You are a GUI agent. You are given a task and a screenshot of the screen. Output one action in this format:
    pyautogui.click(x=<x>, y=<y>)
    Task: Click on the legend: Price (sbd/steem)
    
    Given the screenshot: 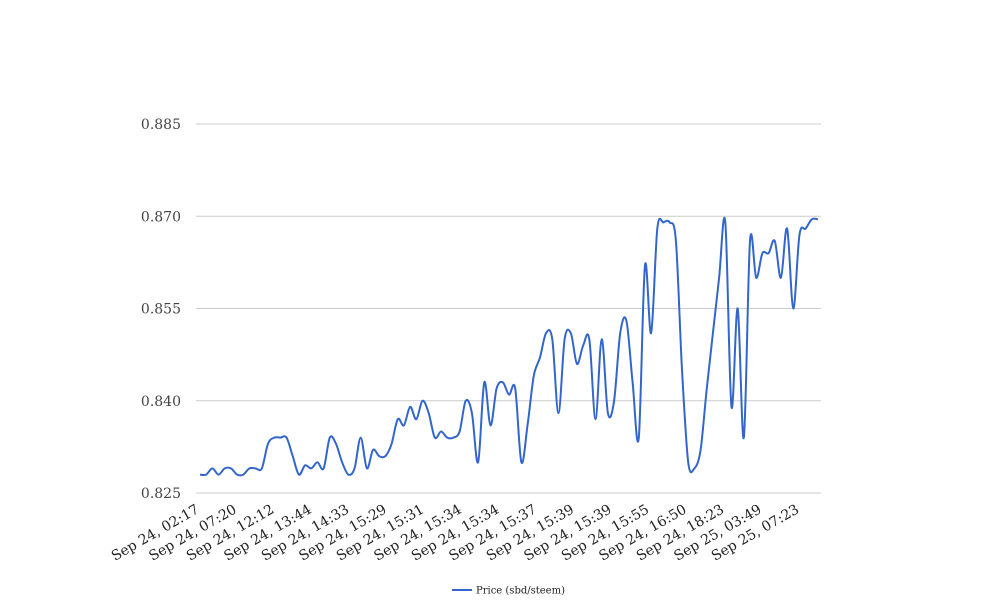 What is the action you would take?
    pyautogui.click(x=508, y=591)
    